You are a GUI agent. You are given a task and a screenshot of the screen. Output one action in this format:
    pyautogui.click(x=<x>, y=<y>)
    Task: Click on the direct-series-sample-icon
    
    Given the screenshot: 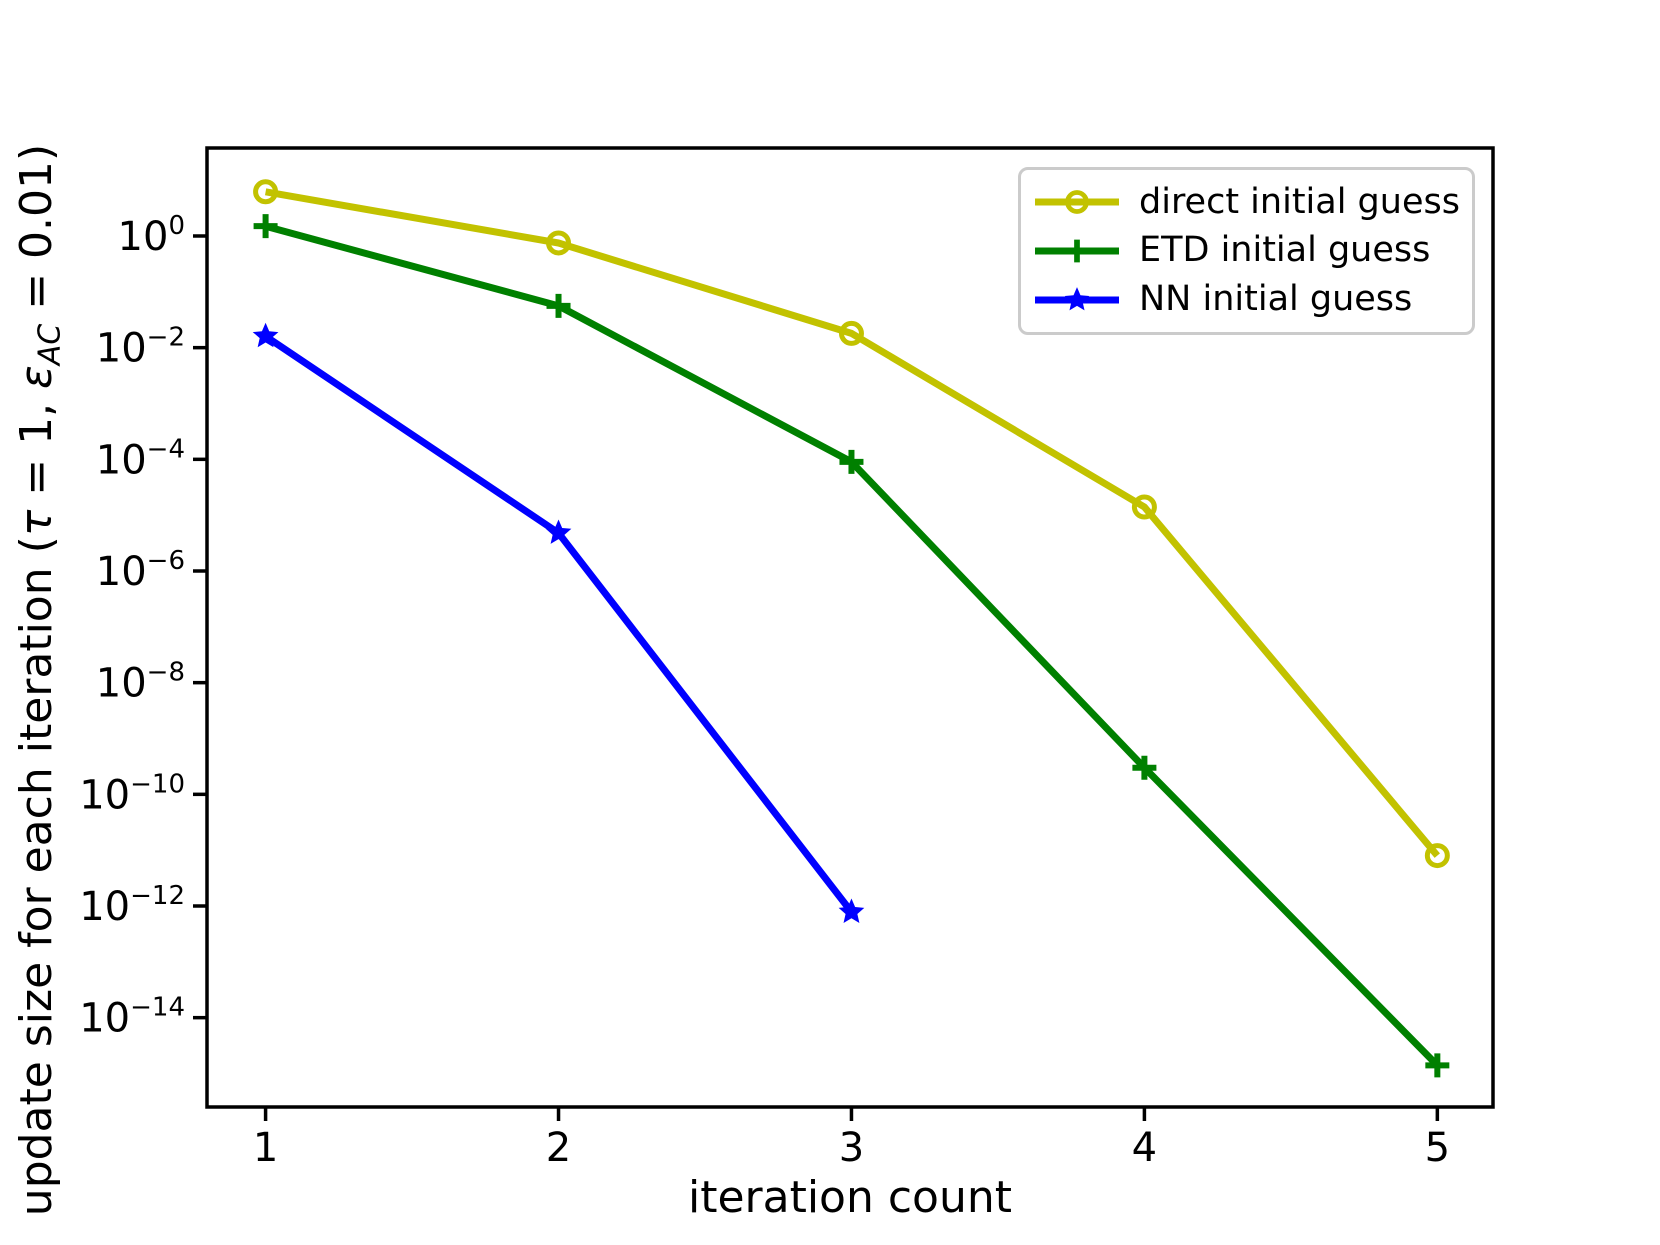 What is the action you would take?
    pyautogui.click(x=1077, y=202)
    